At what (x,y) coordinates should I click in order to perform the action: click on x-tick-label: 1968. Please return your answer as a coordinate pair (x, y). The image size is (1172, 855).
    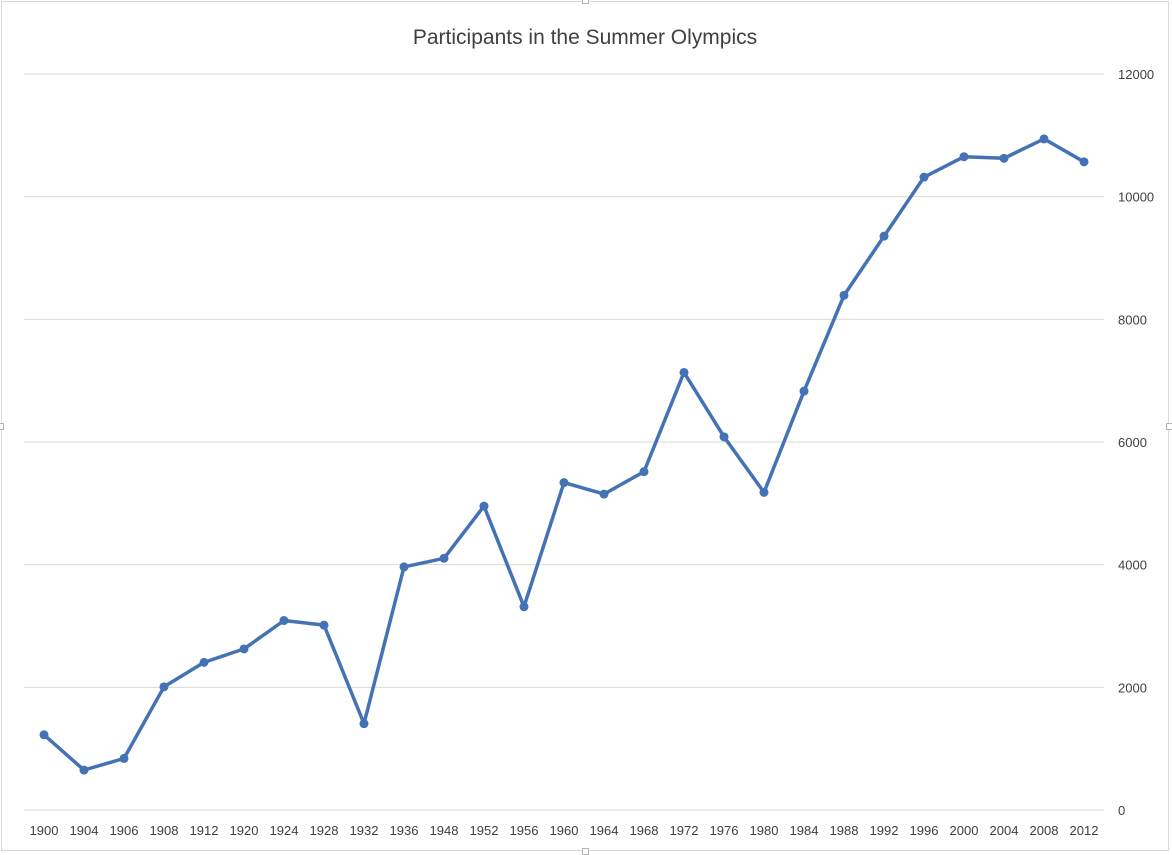
    Looking at the image, I should click on (644, 830).